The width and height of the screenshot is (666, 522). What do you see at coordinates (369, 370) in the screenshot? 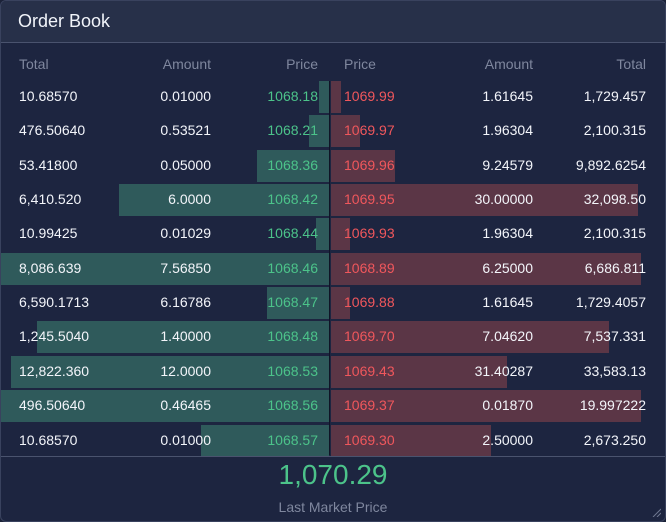
I see `ask-price-cell: 1069.43` at bounding box center [369, 370].